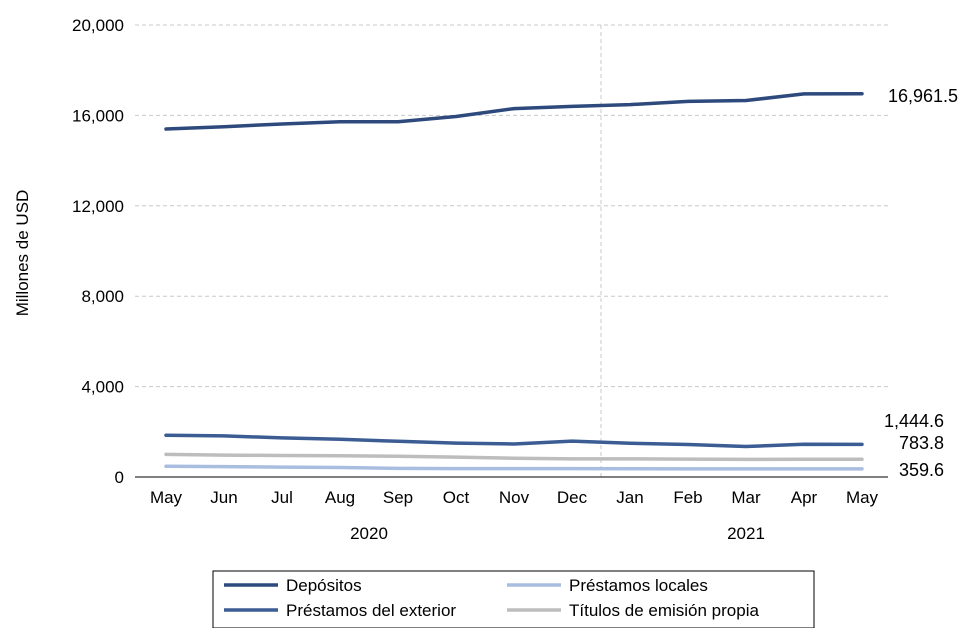 The image size is (974, 628). Describe the element at coordinates (572, 497) in the screenshot. I see `x-tick-label: Dec` at that location.